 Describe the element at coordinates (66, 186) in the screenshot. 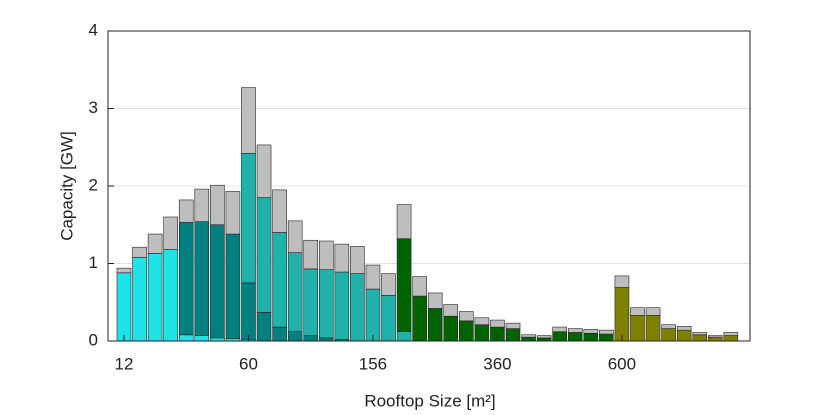

I see `y-axis-label: Capacity [GW]` at that location.